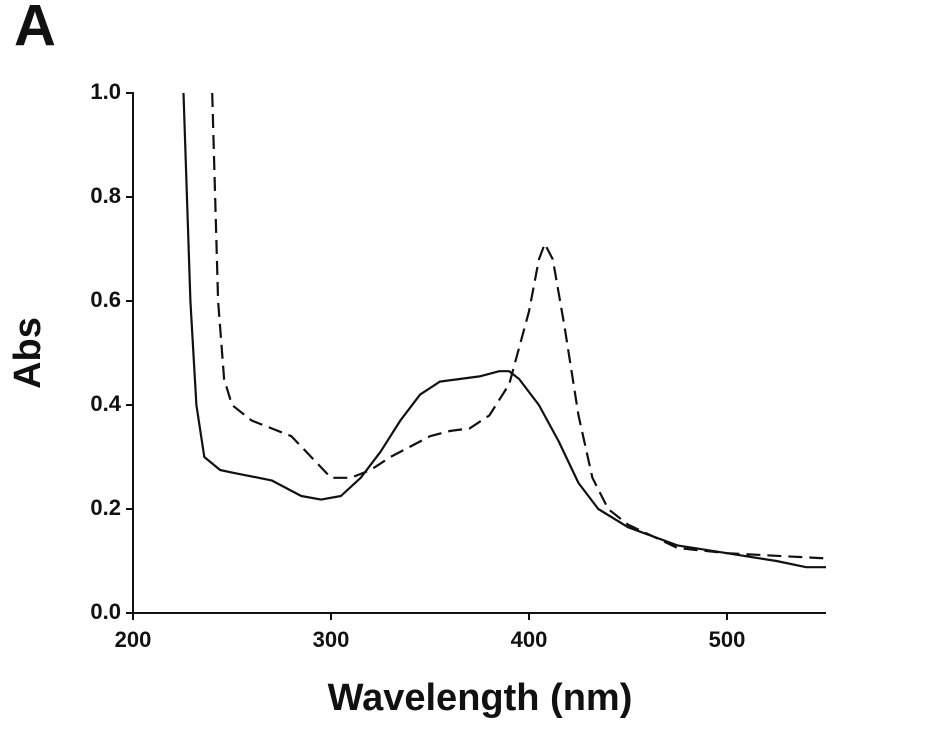 Image resolution: width=948 pixels, height=730 pixels. I want to click on y-tick-label: 1.0, so click(105, 91).